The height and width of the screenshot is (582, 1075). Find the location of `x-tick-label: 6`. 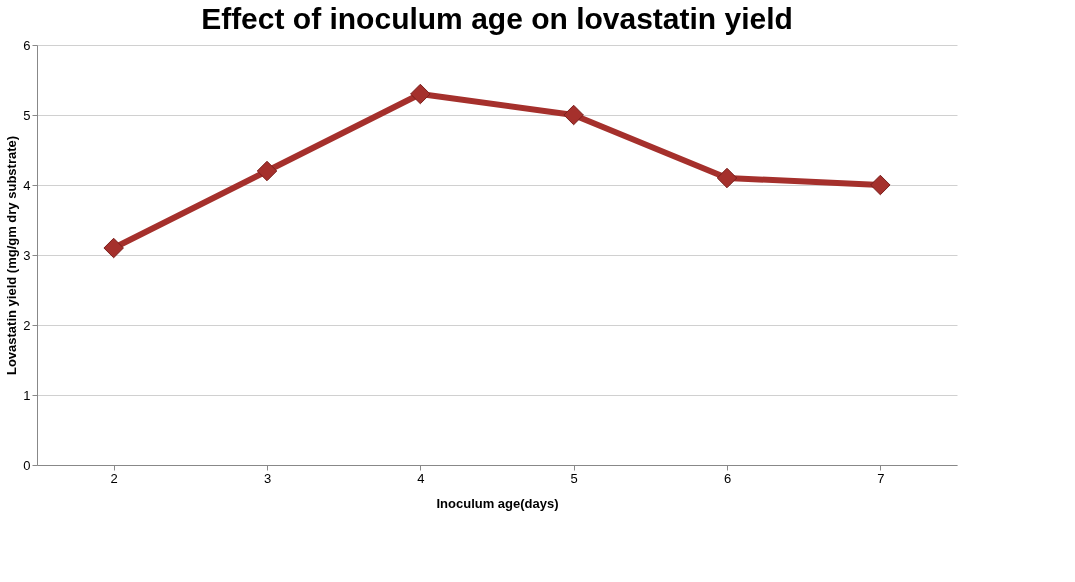

x-tick-label: 6 is located at coordinates (727, 478).